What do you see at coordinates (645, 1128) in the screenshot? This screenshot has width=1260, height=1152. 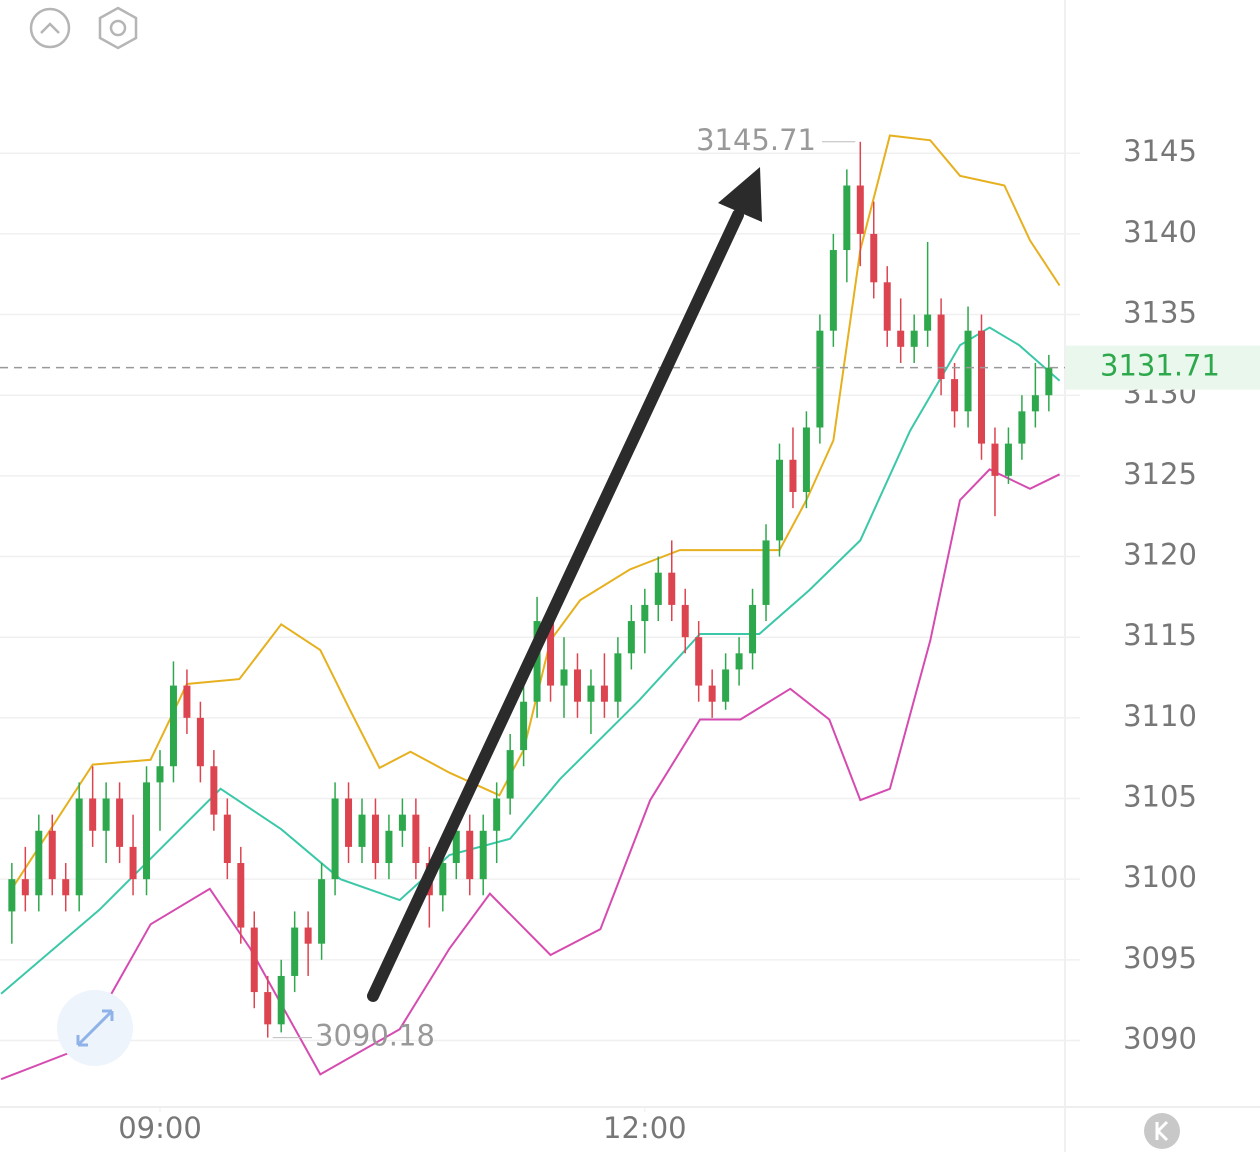 I see `x-tick-label: 12:00` at bounding box center [645, 1128].